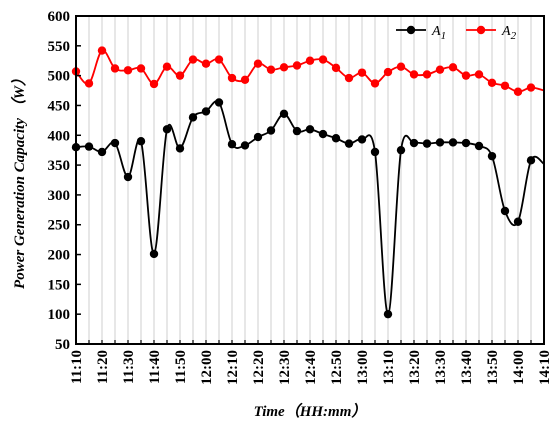 This screenshot has width=550, height=427. What do you see at coordinates (59, 256) in the screenshot?
I see `y-tick-label: 200` at bounding box center [59, 256].